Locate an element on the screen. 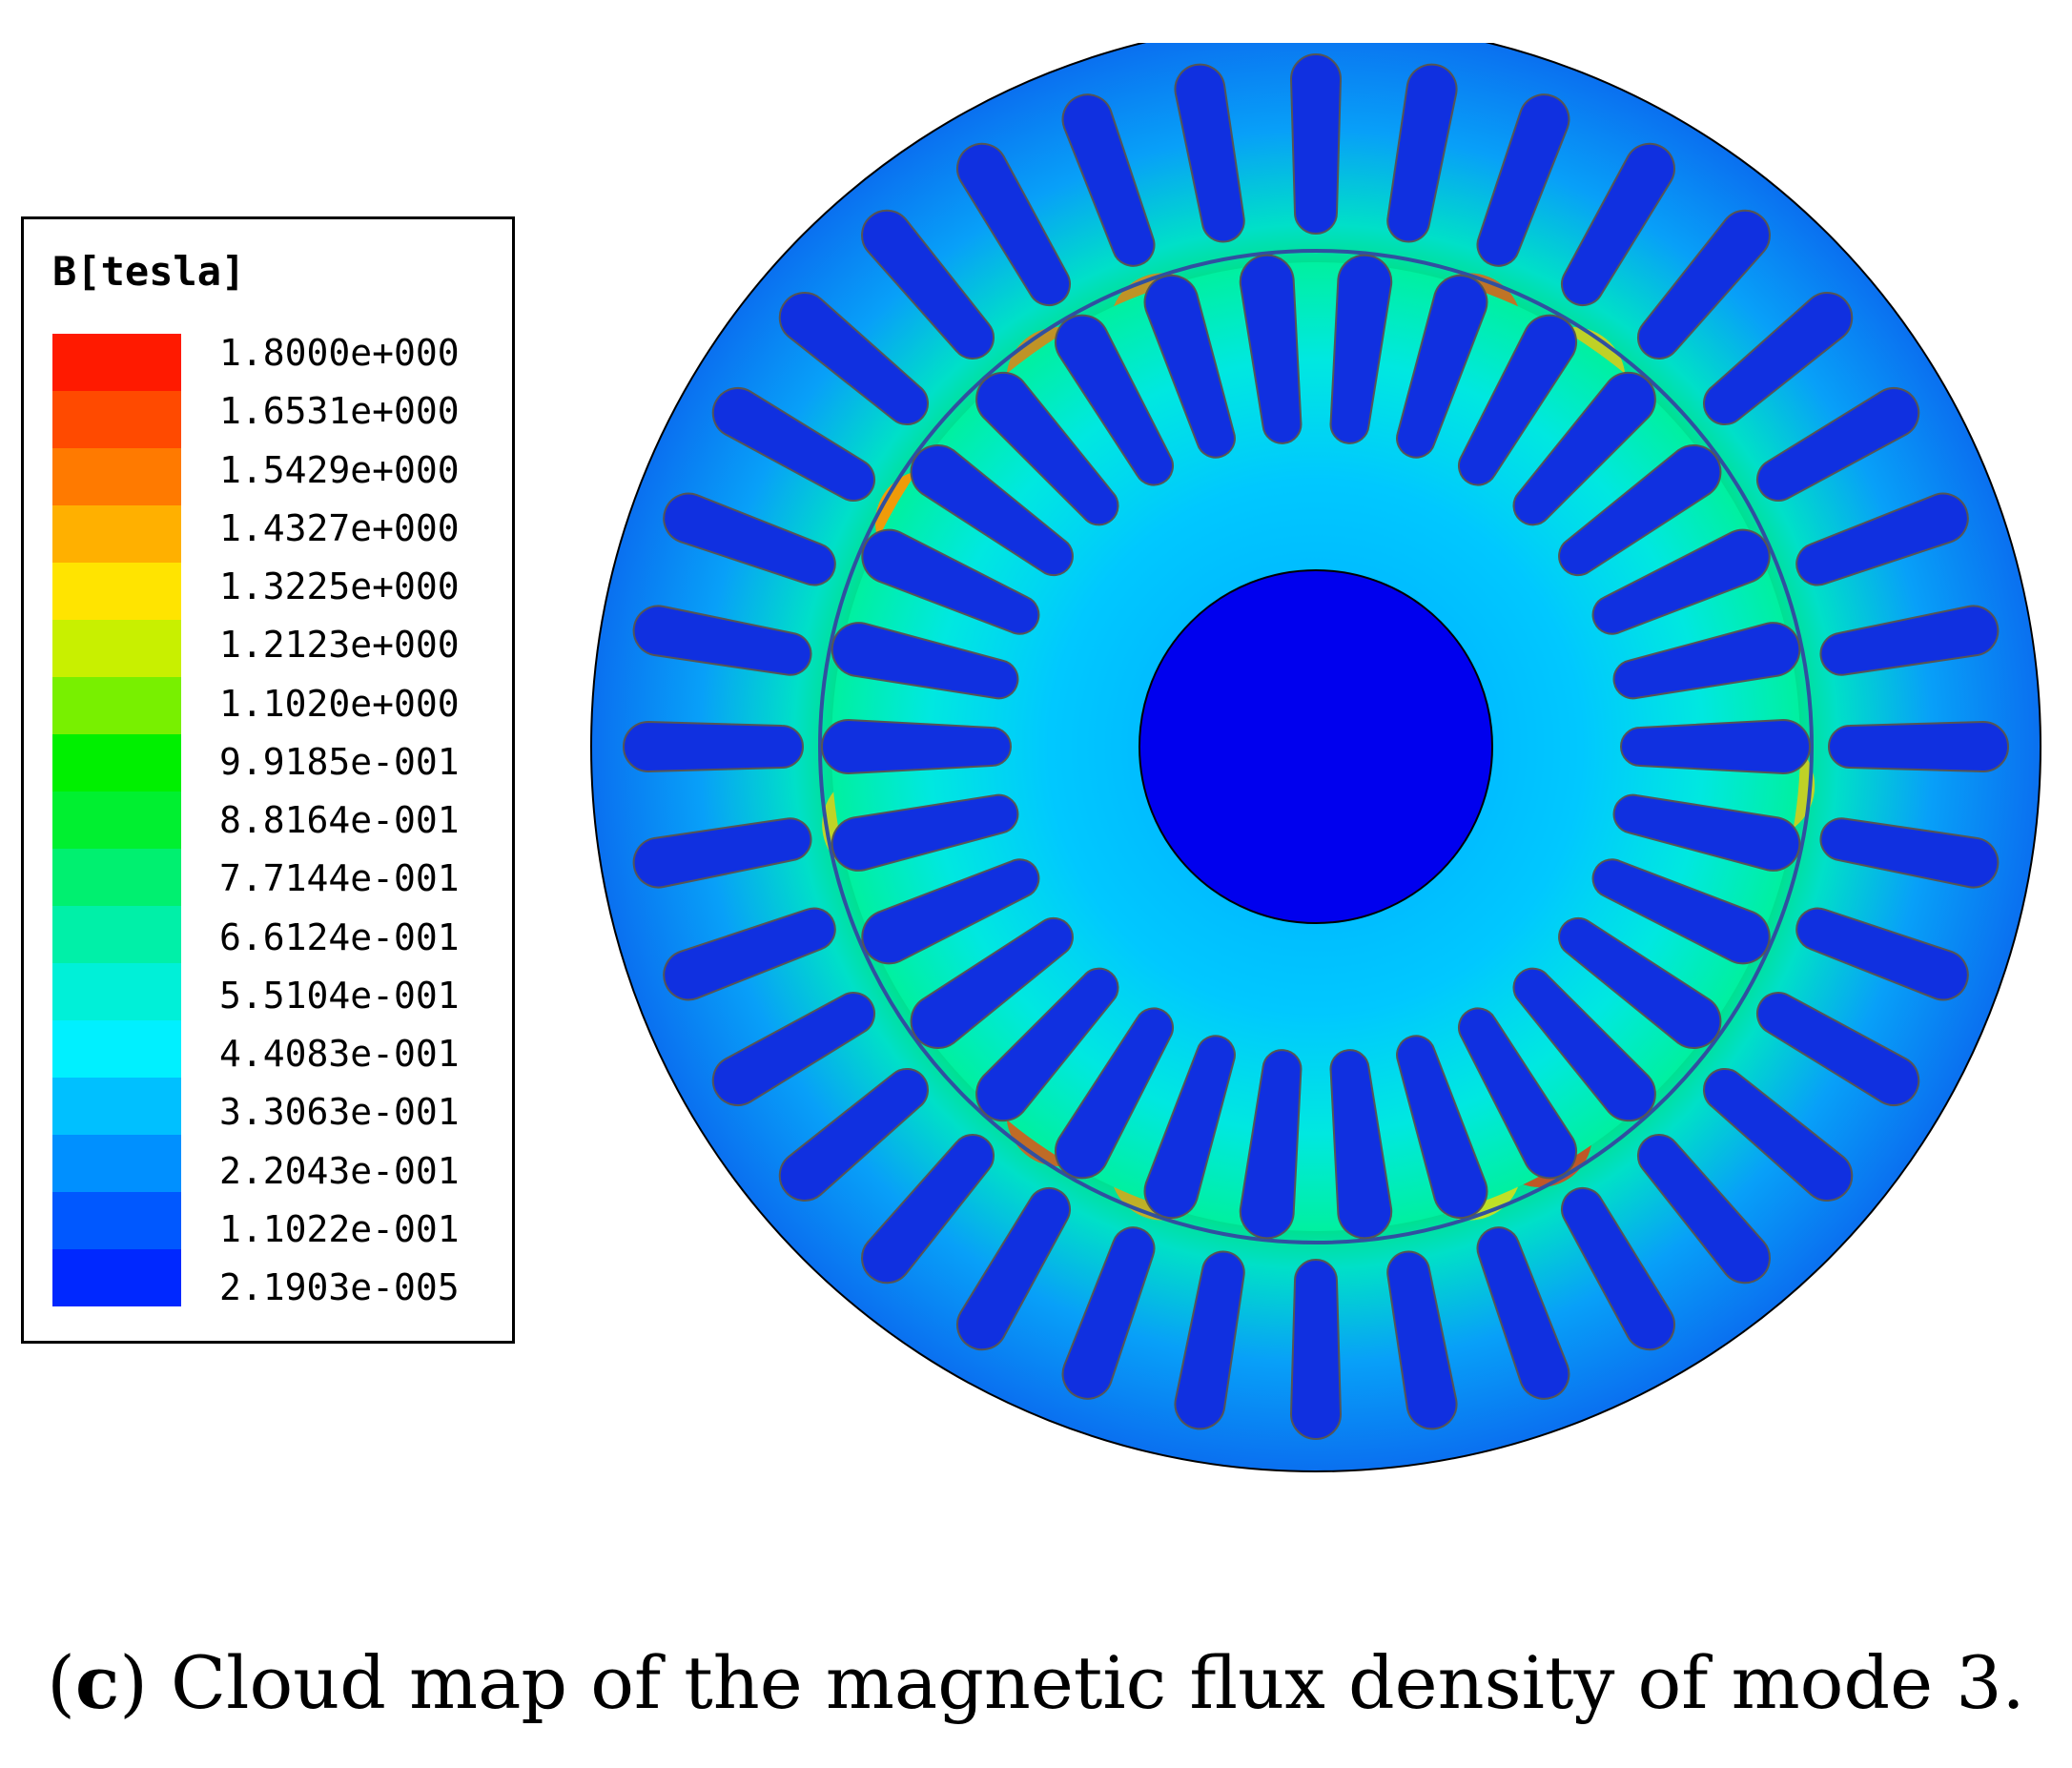 The width and height of the screenshot is (2072, 1768). legend-label: 6.6124e-001 is located at coordinates (339, 936).